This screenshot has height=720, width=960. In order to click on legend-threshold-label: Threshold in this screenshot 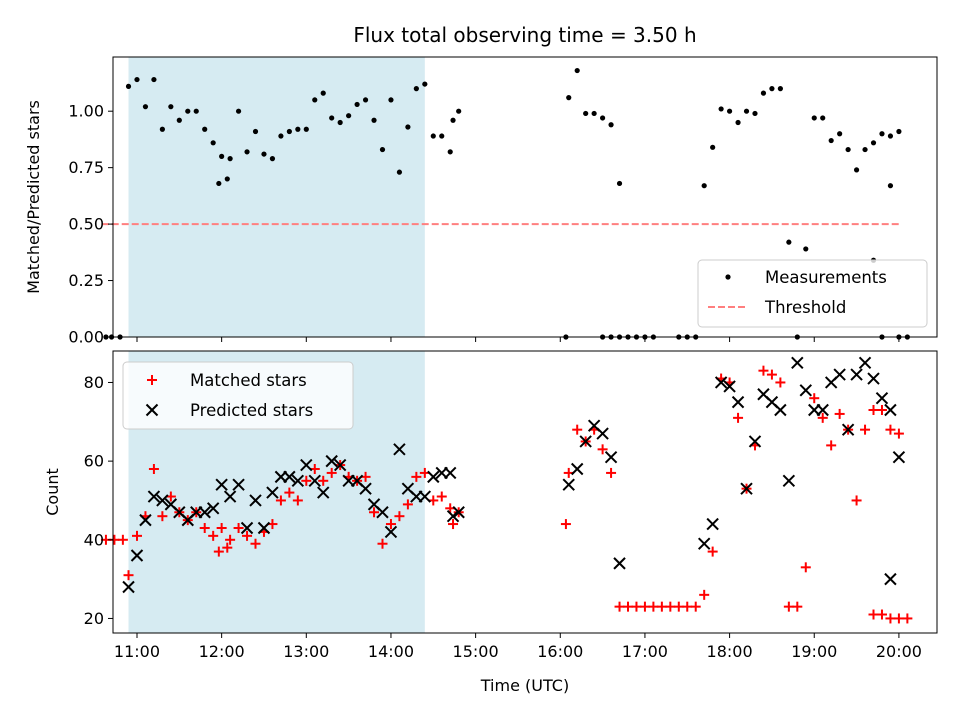, I will do `click(805, 307)`.